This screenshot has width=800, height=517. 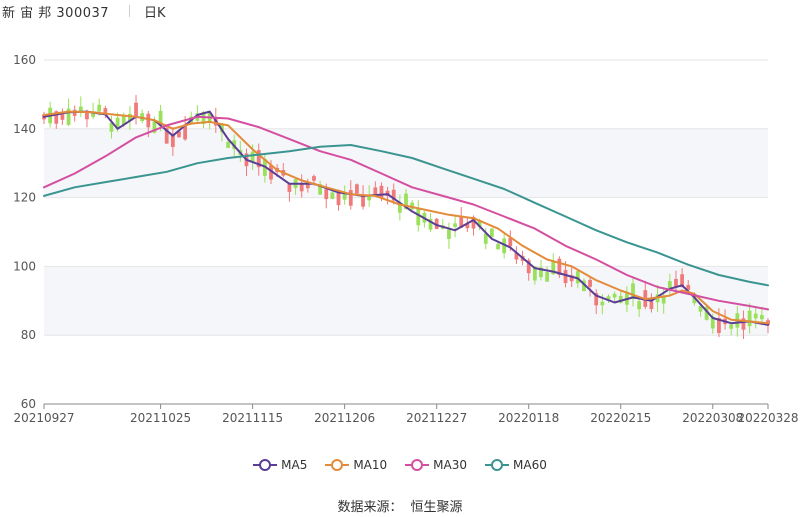 What do you see at coordinates (436, 418) in the screenshot?
I see `x-tick-label: 20211227` at bounding box center [436, 418].